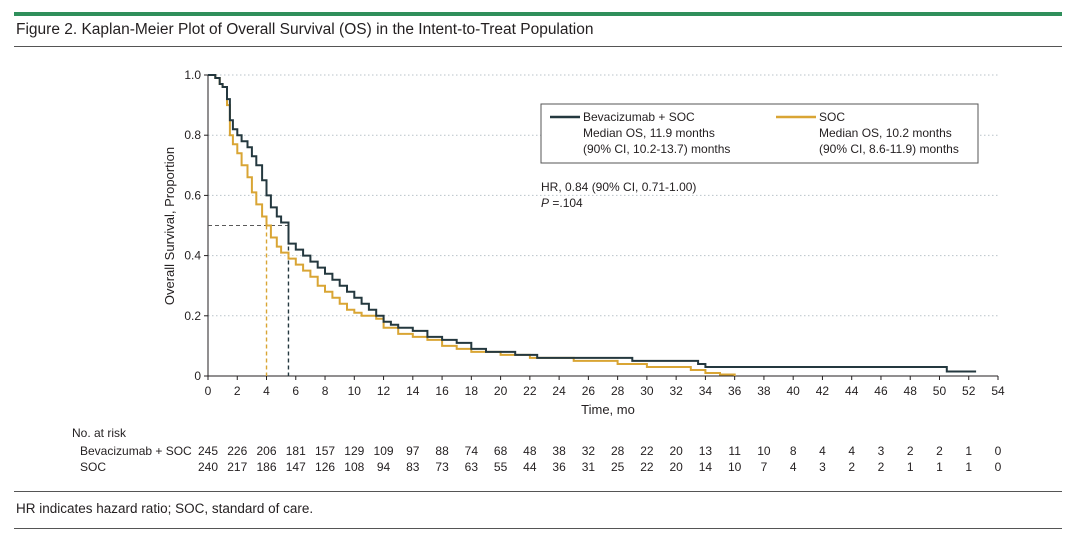 Image resolution: width=1080 pixels, height=542 pixels. I want to click on risk-count: 83, so click(413, 467).